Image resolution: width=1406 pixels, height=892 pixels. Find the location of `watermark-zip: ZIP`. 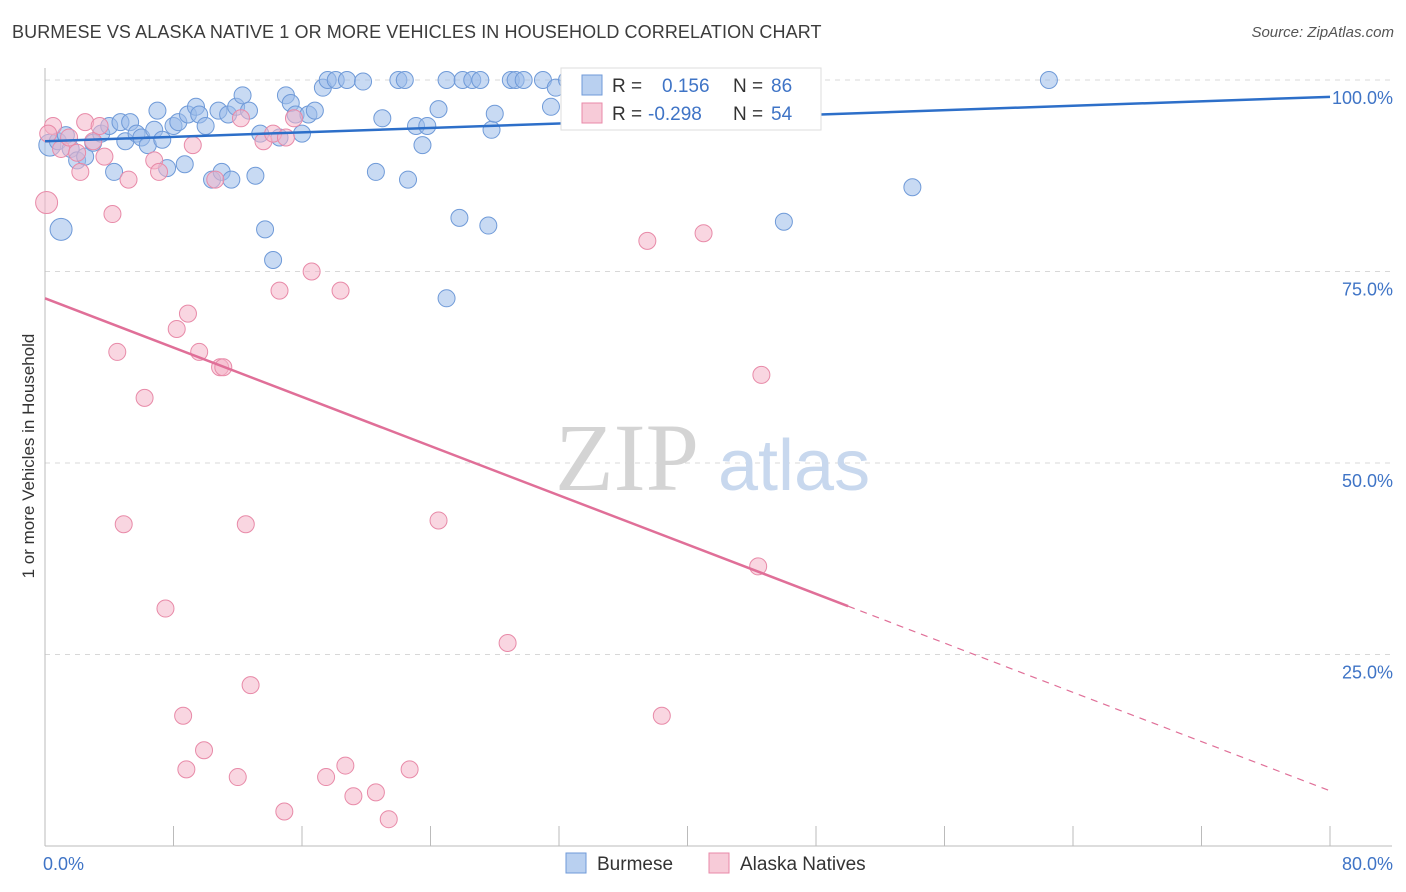

watermark-zip: ZIP is located at coordinates (627, 457).